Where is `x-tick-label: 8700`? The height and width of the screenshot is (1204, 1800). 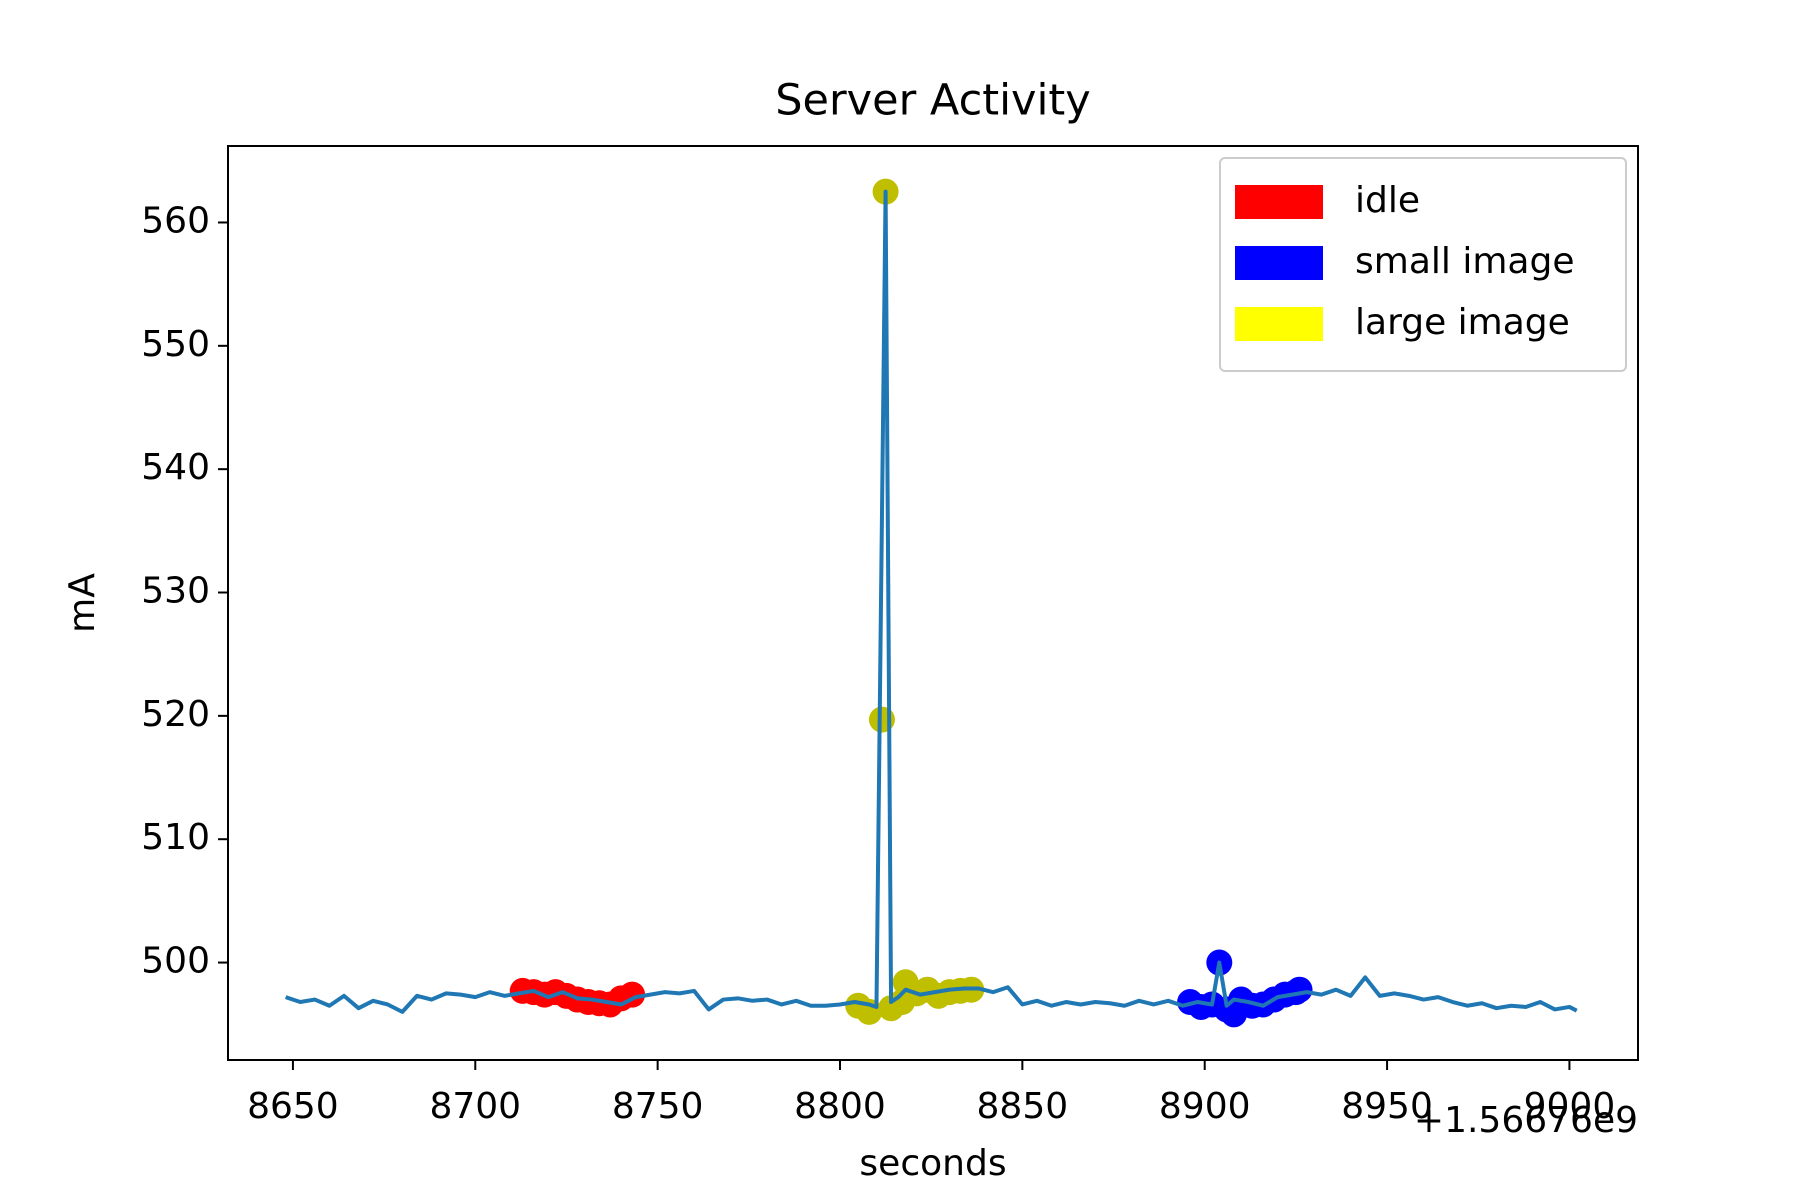 x-tick-label: 8700 is located at coordinates (475, 1106).